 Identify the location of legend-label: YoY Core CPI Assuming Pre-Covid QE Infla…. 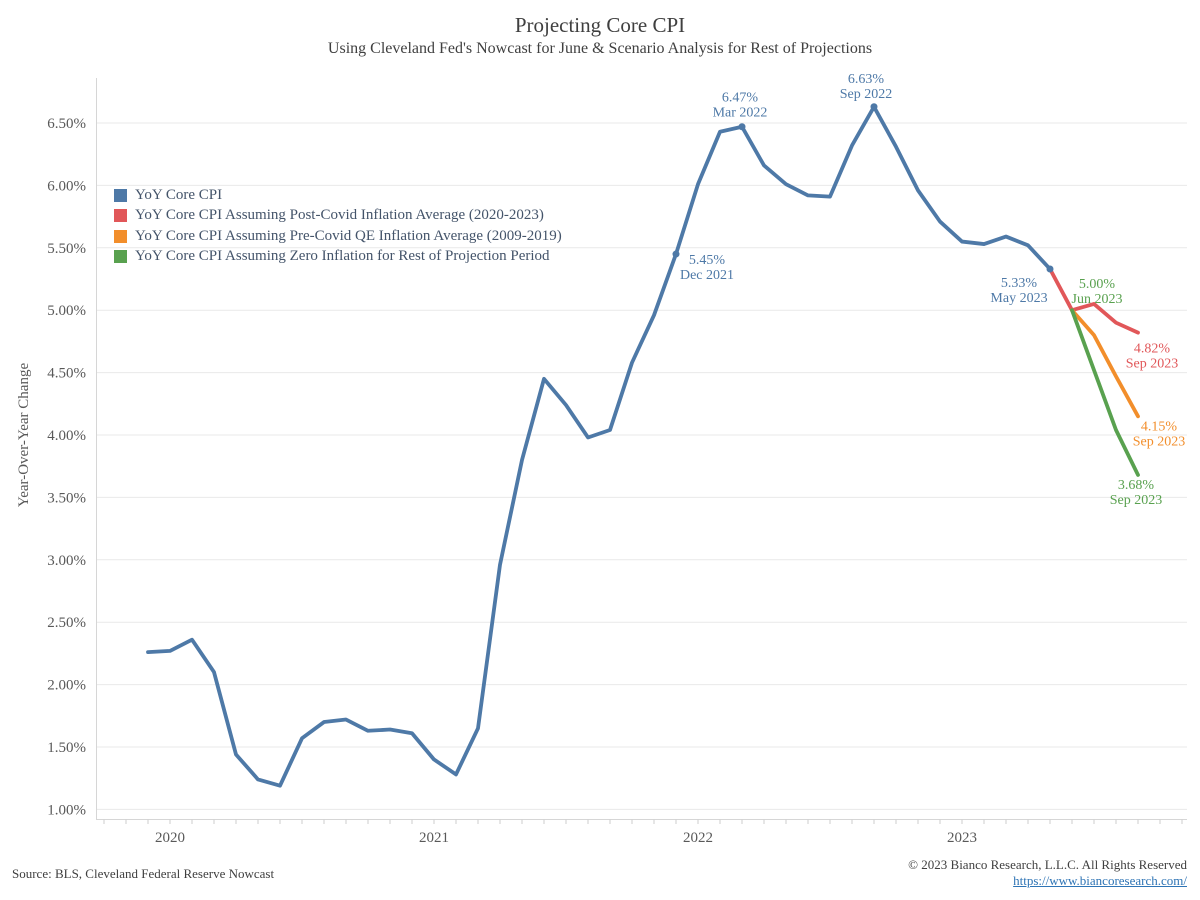
(348, 235).